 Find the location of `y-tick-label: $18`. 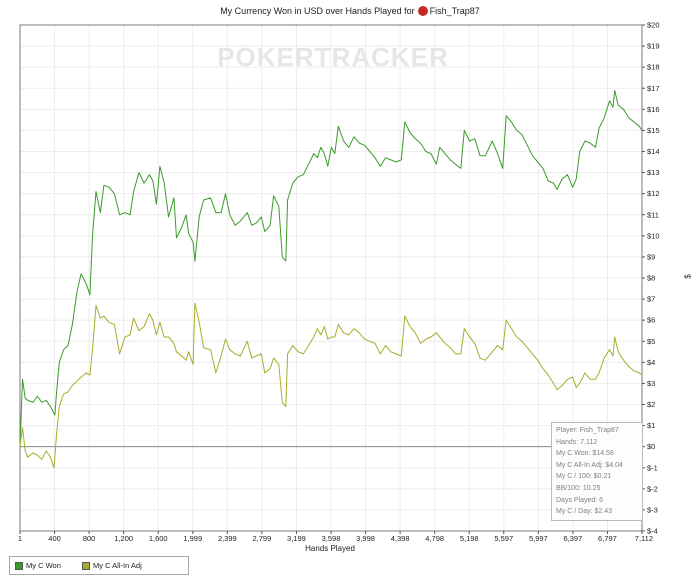

y-tick-label: $18 is located at coordinates (653, 67).